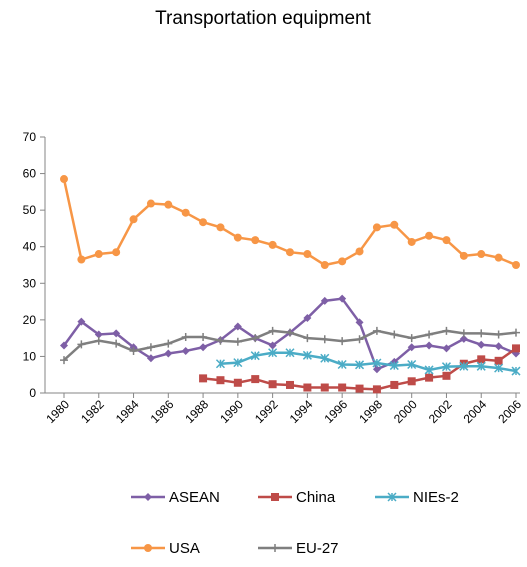  I want to click on legend-label: China, so click(316, 497).